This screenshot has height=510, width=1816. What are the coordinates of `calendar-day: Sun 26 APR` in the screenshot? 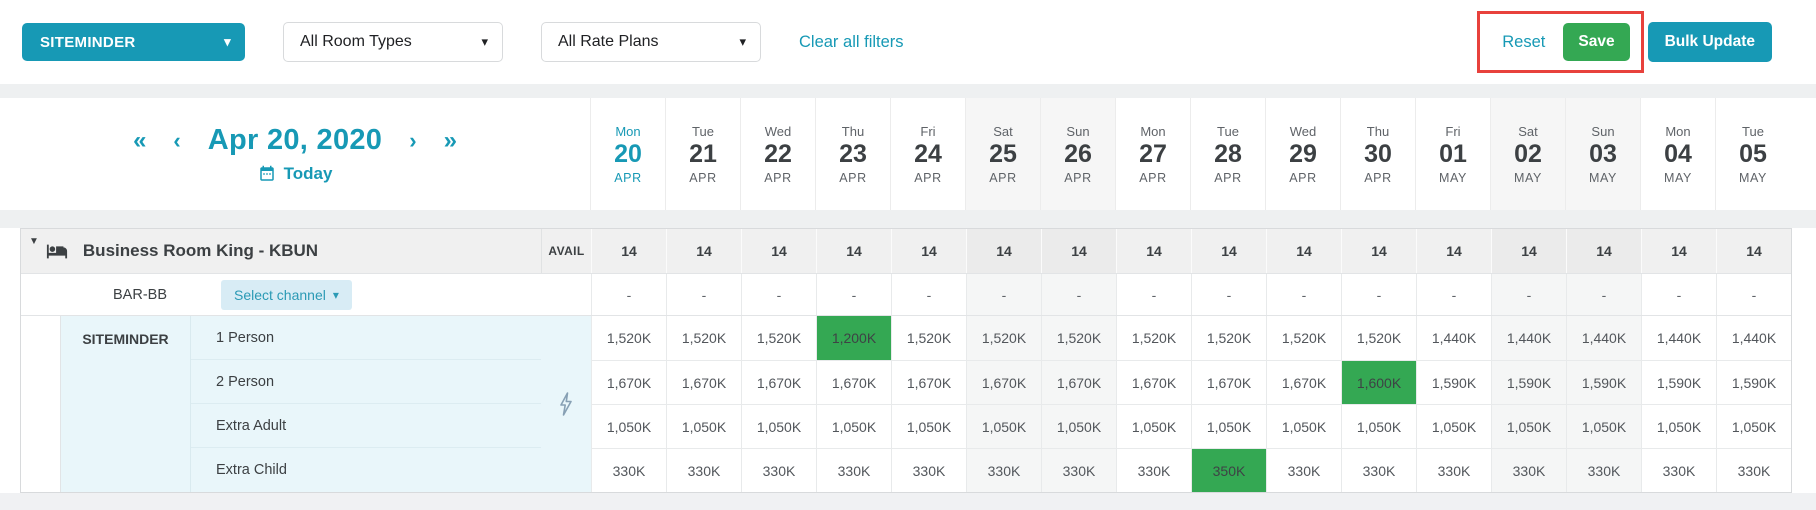 It's located at (1077, 154).